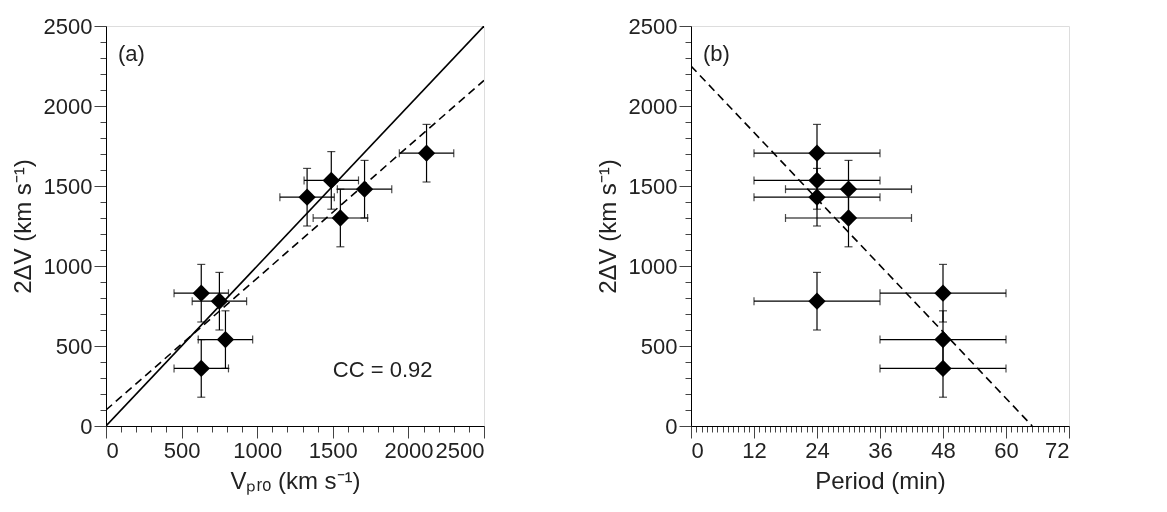 This screenshot has height=512, width=1167. I want to click on annotation: CC = 0.92, so click(382, 369).